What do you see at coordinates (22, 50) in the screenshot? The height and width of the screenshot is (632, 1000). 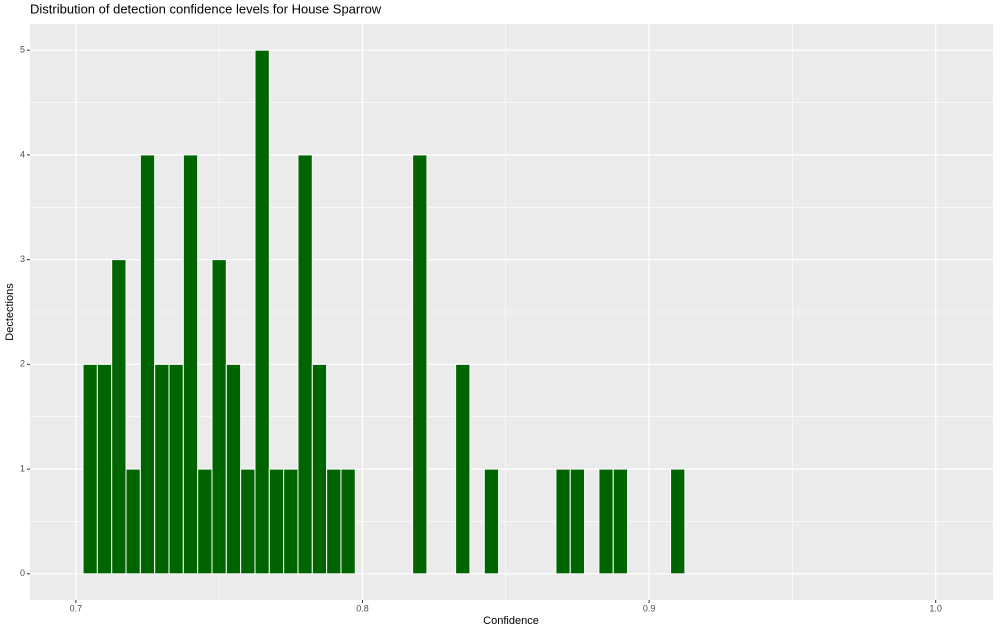 I see `y-tick-label: 5` at bounding box center [22, 50].